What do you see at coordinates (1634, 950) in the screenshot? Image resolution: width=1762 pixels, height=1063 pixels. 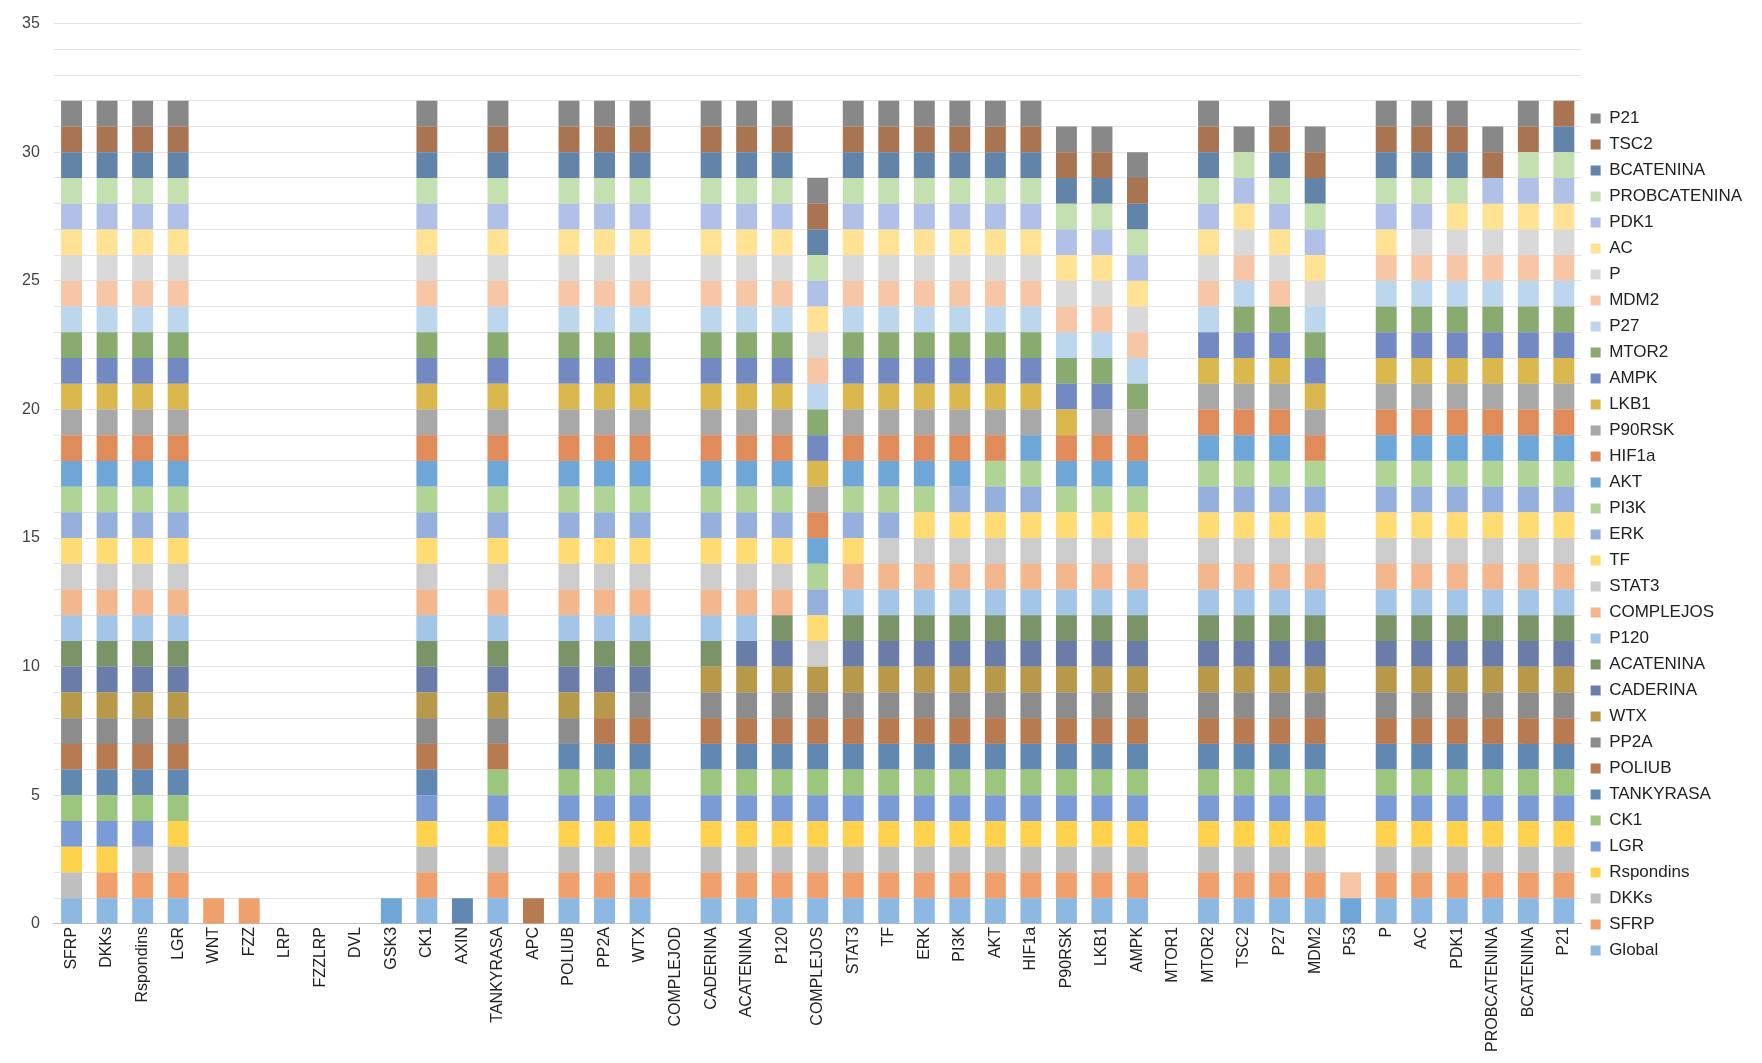 I see `legend-label: Global` at bounding box center [1634, 950].